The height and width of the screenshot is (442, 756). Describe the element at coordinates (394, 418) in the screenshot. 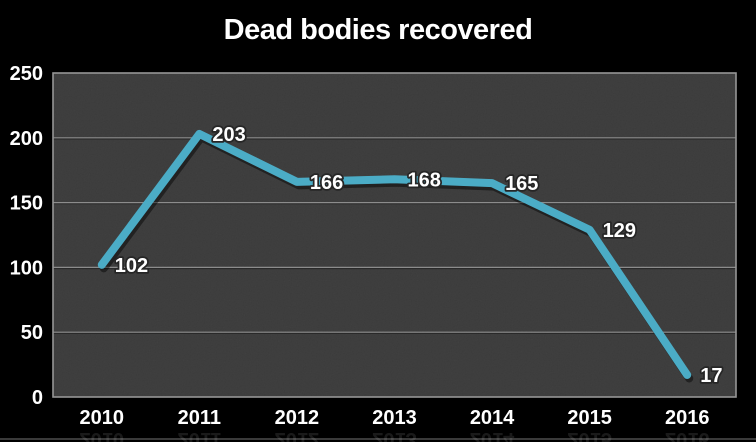

I see `x-axis-category-label: 2013` at that location.